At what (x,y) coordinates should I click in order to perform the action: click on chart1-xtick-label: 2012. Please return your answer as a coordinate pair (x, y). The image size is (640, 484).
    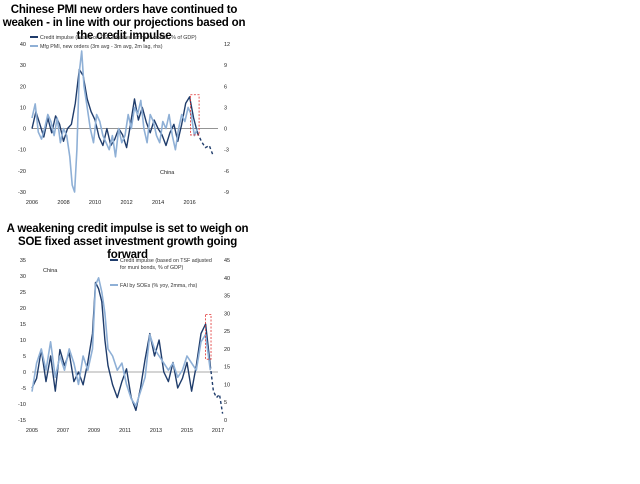
    Looking at the image, I should click on (126, 203).